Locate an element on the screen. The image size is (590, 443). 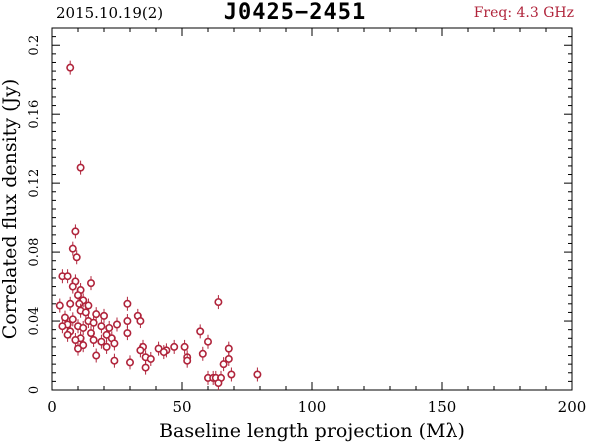
y-tick-label: 0.12 is located at coordinates (34, 183).